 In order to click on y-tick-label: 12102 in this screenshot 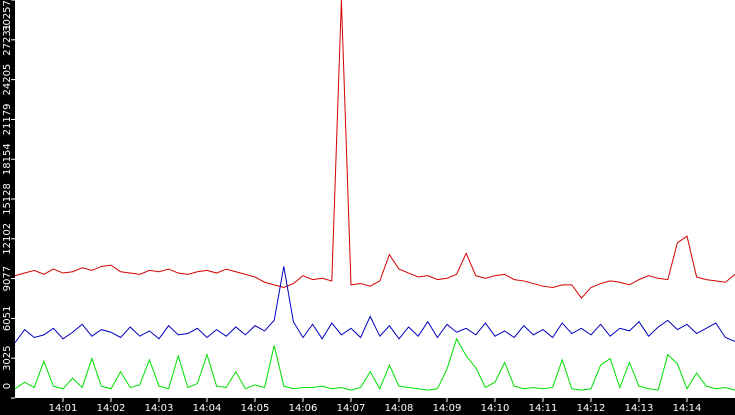, I will do `click(7, 239)`.